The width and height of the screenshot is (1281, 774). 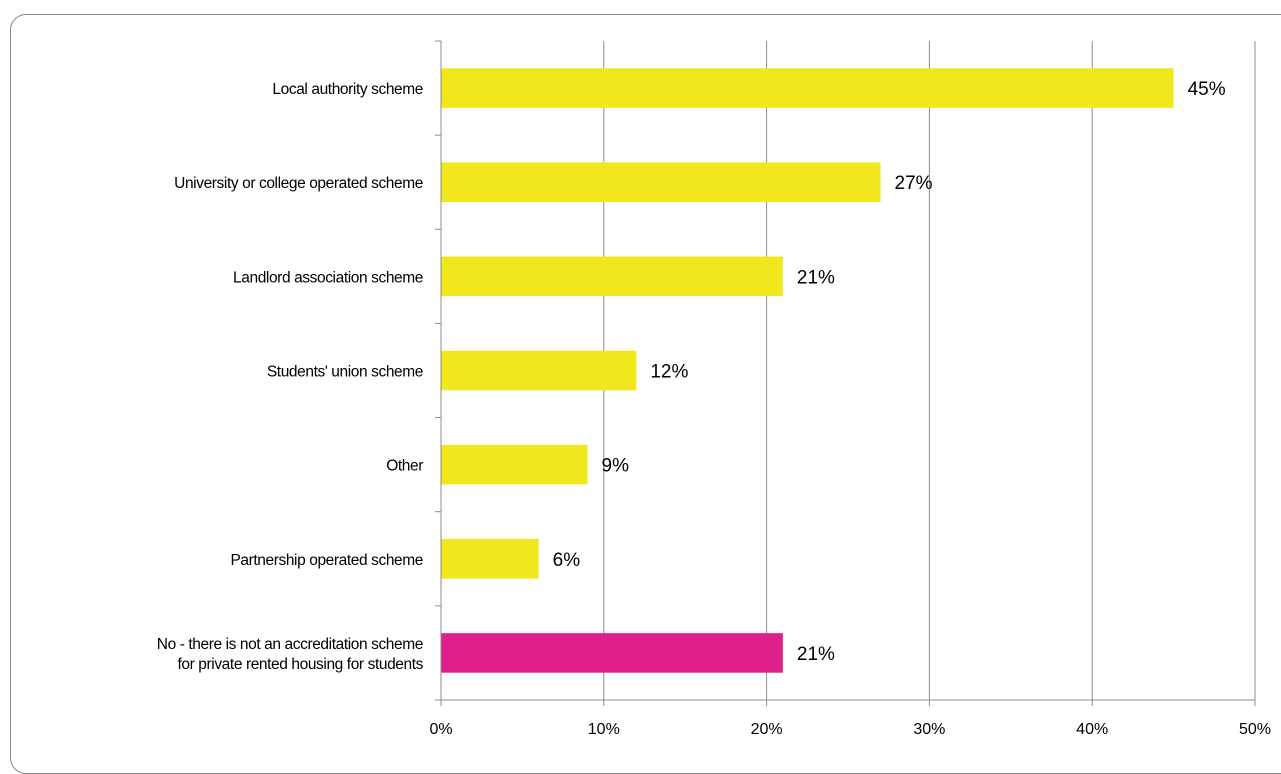 I want to click on category-label: Other, so click(x=404, y=466).